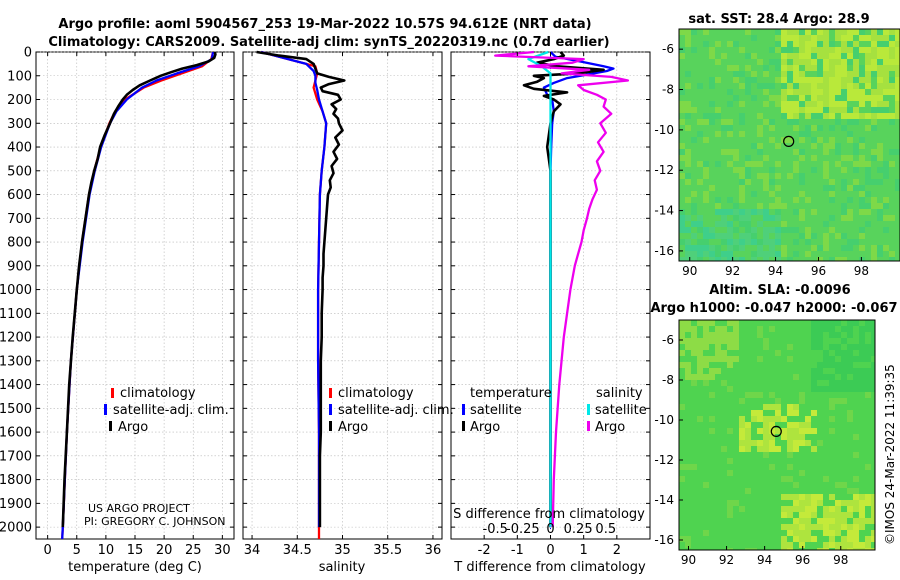  Describe the element at coordinates (342, 567) in the screenshot. I see `salinity-xlabel: salinity` at that location.